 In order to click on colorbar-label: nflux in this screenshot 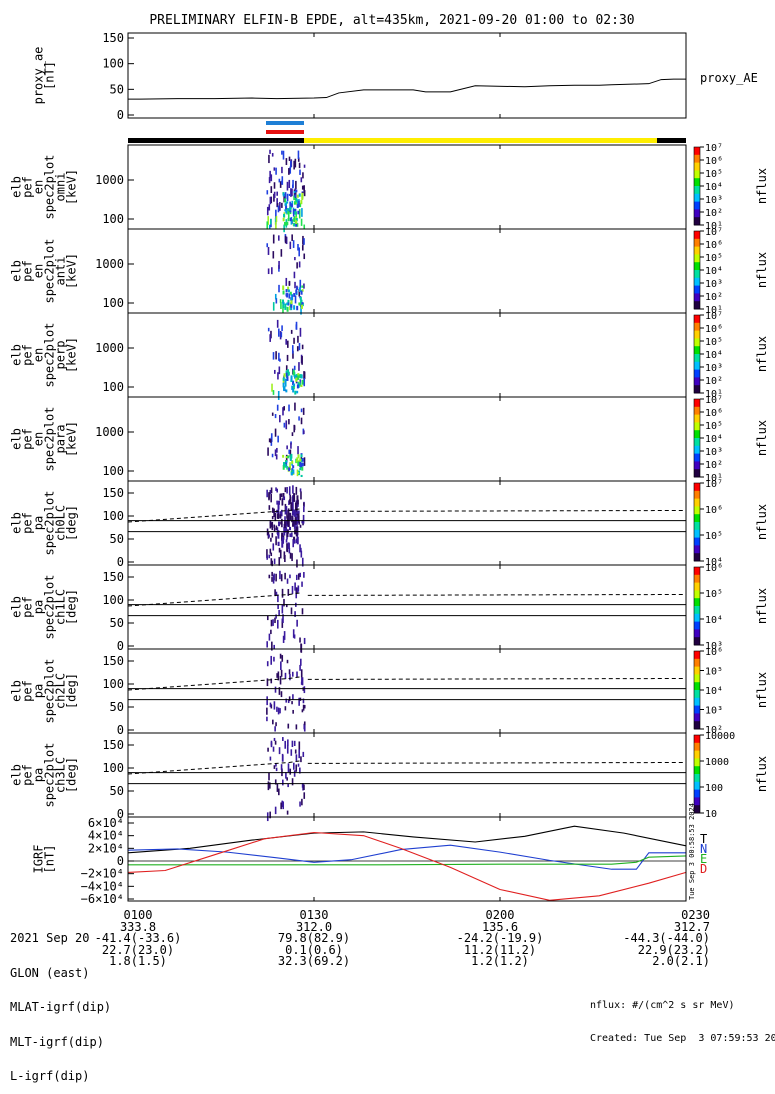, I will do `click(762, 186)`.